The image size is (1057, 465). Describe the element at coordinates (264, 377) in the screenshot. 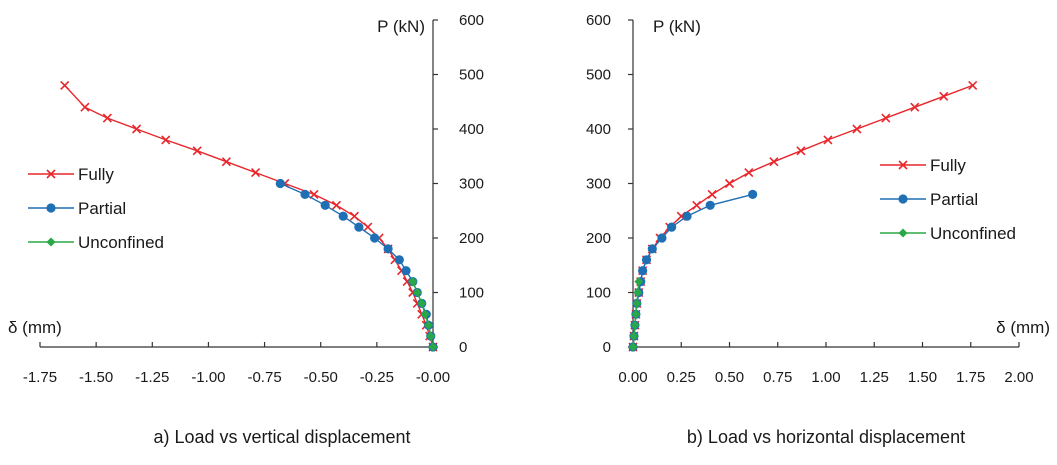

I see `x-tick-label: -0.75` at that location.